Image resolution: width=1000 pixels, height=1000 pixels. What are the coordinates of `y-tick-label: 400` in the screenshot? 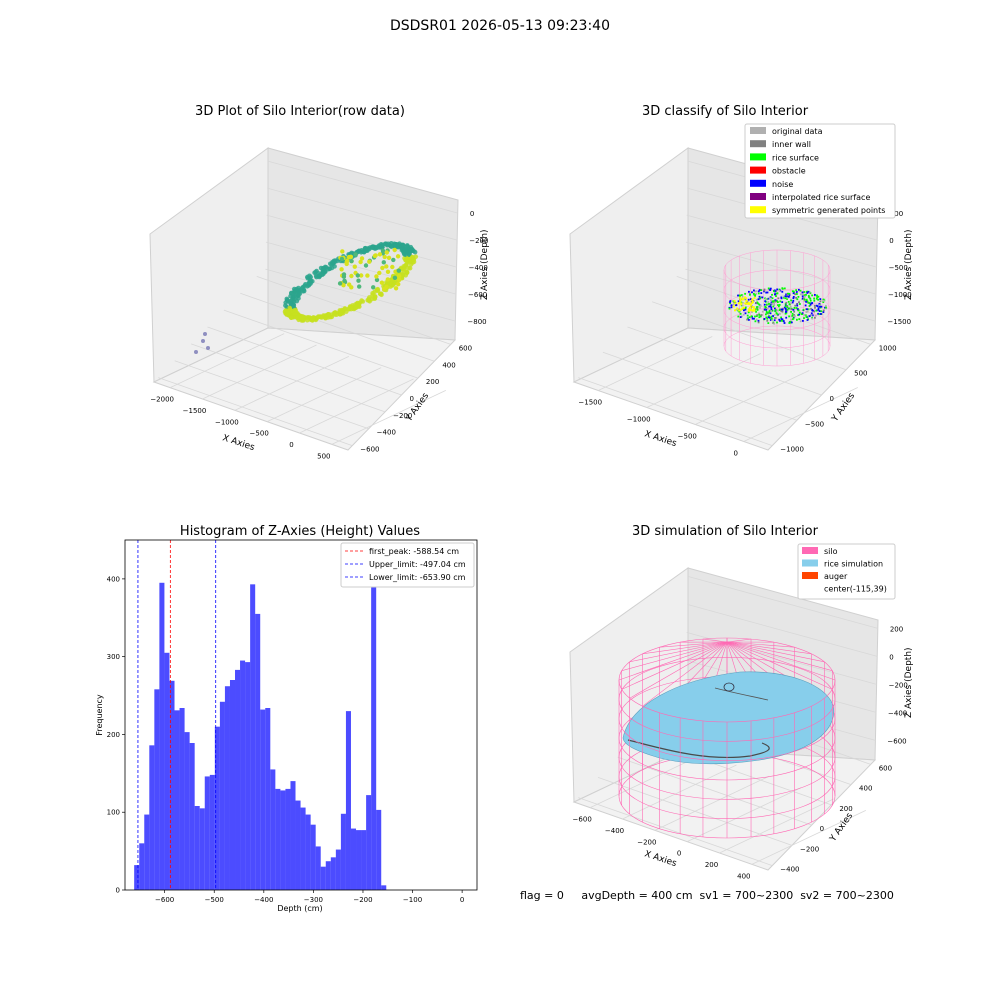 It's located at (448, 365).